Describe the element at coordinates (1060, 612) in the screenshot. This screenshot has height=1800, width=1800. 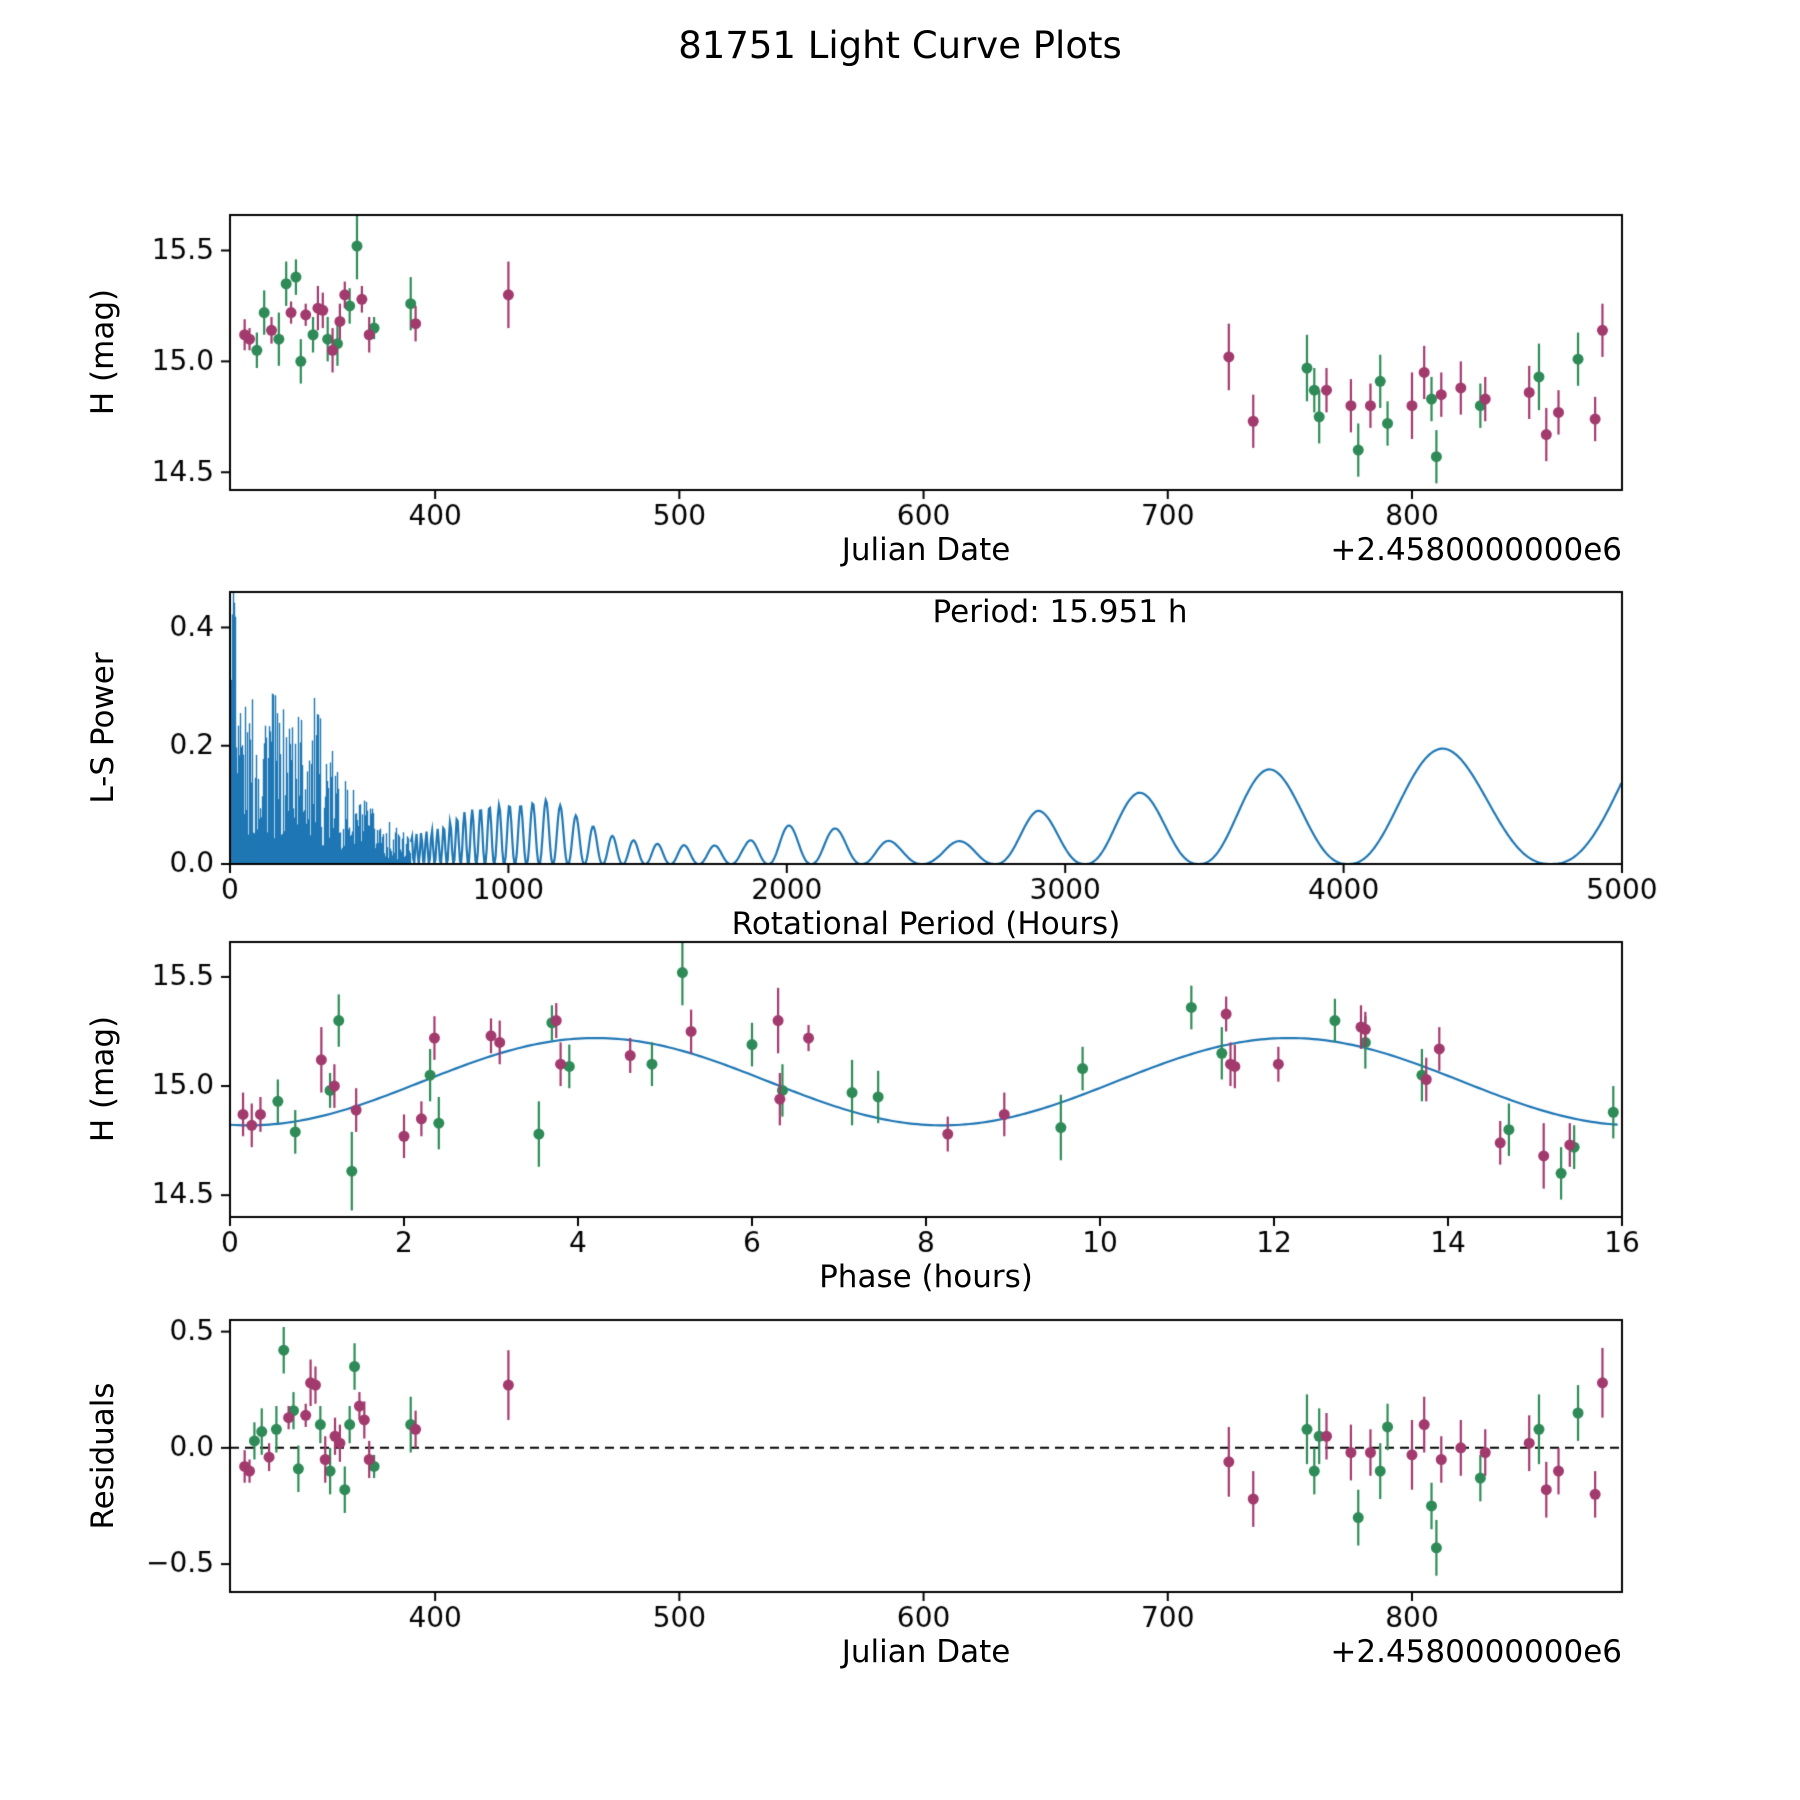
I see `period-annotation: Period: 15.951 h` at that location.